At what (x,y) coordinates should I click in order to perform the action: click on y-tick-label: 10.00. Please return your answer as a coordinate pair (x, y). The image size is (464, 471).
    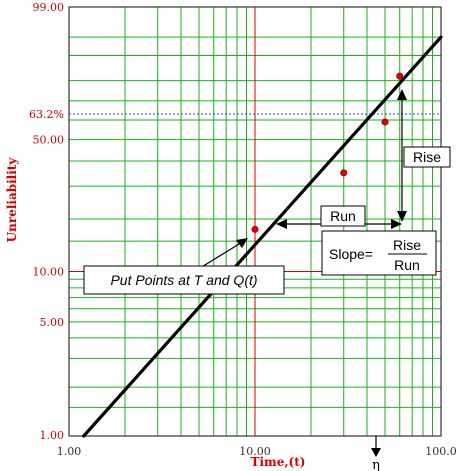
    Looking at the image, I should click on (49, 271).